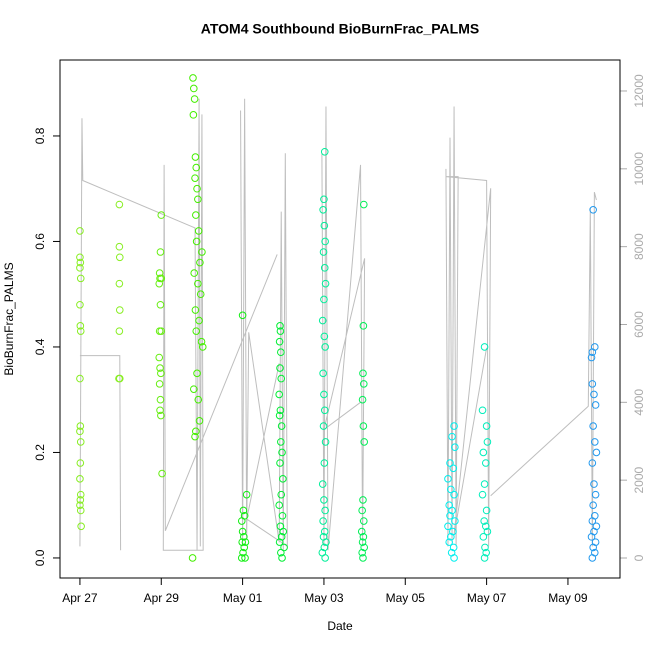 The height and width of the screenshot is (650, 650). I want to click on y2-tick-label: 4000, so click(639, 402).